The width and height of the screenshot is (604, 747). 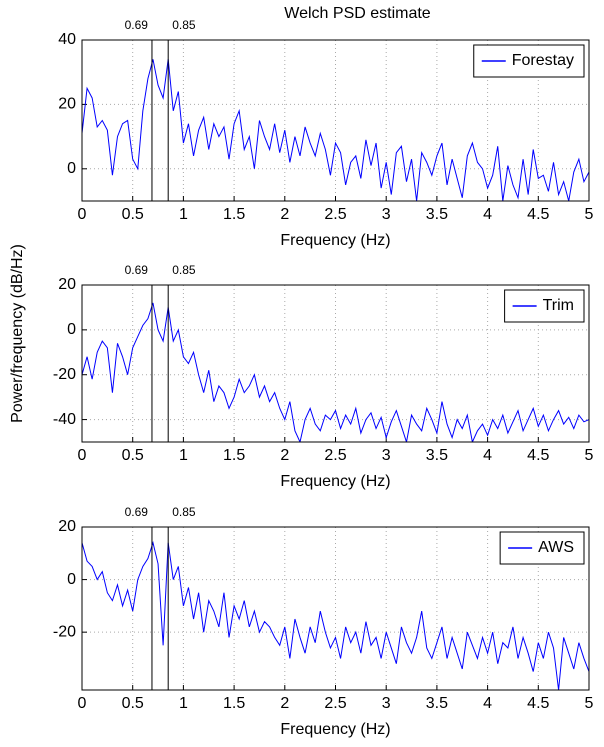 I want to click on legend-label: Trim, so click(x=558, y=305).